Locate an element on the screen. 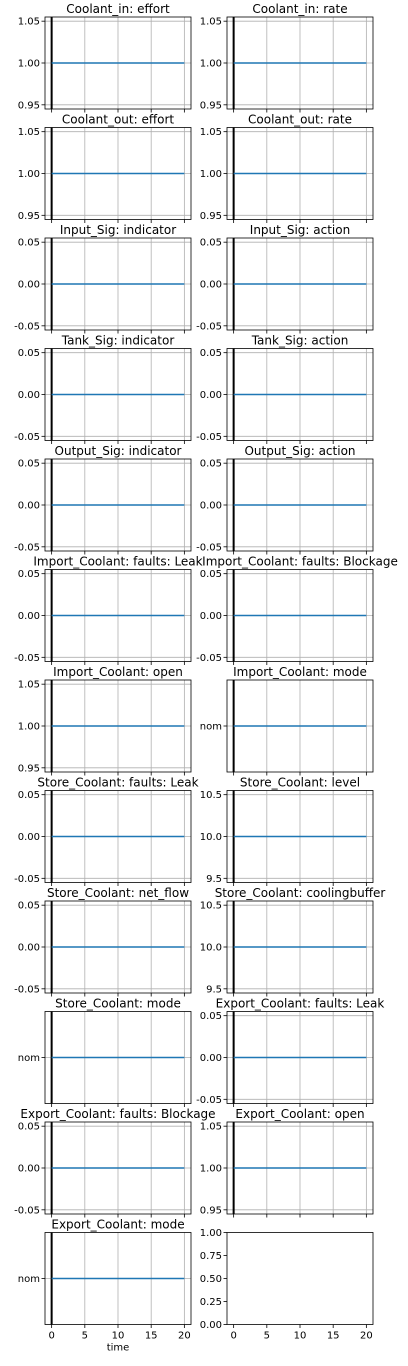 This screenshot has height=1366, width=408. subplot-title: Export_Coolant: open is located at coordinates (299, 1114).